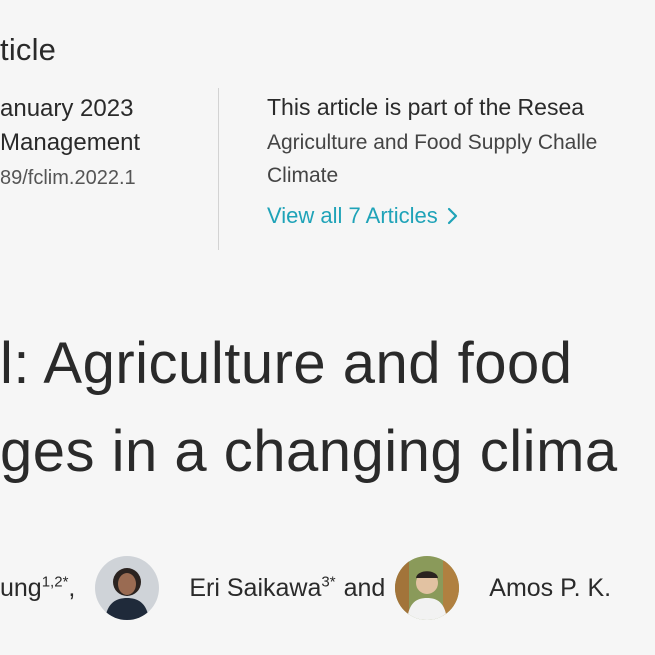  What do you see at coordinates (309, 451) in the screenshot?
I see `article-title-line2: ges in a changing clima` at bounding box center [309, 451].